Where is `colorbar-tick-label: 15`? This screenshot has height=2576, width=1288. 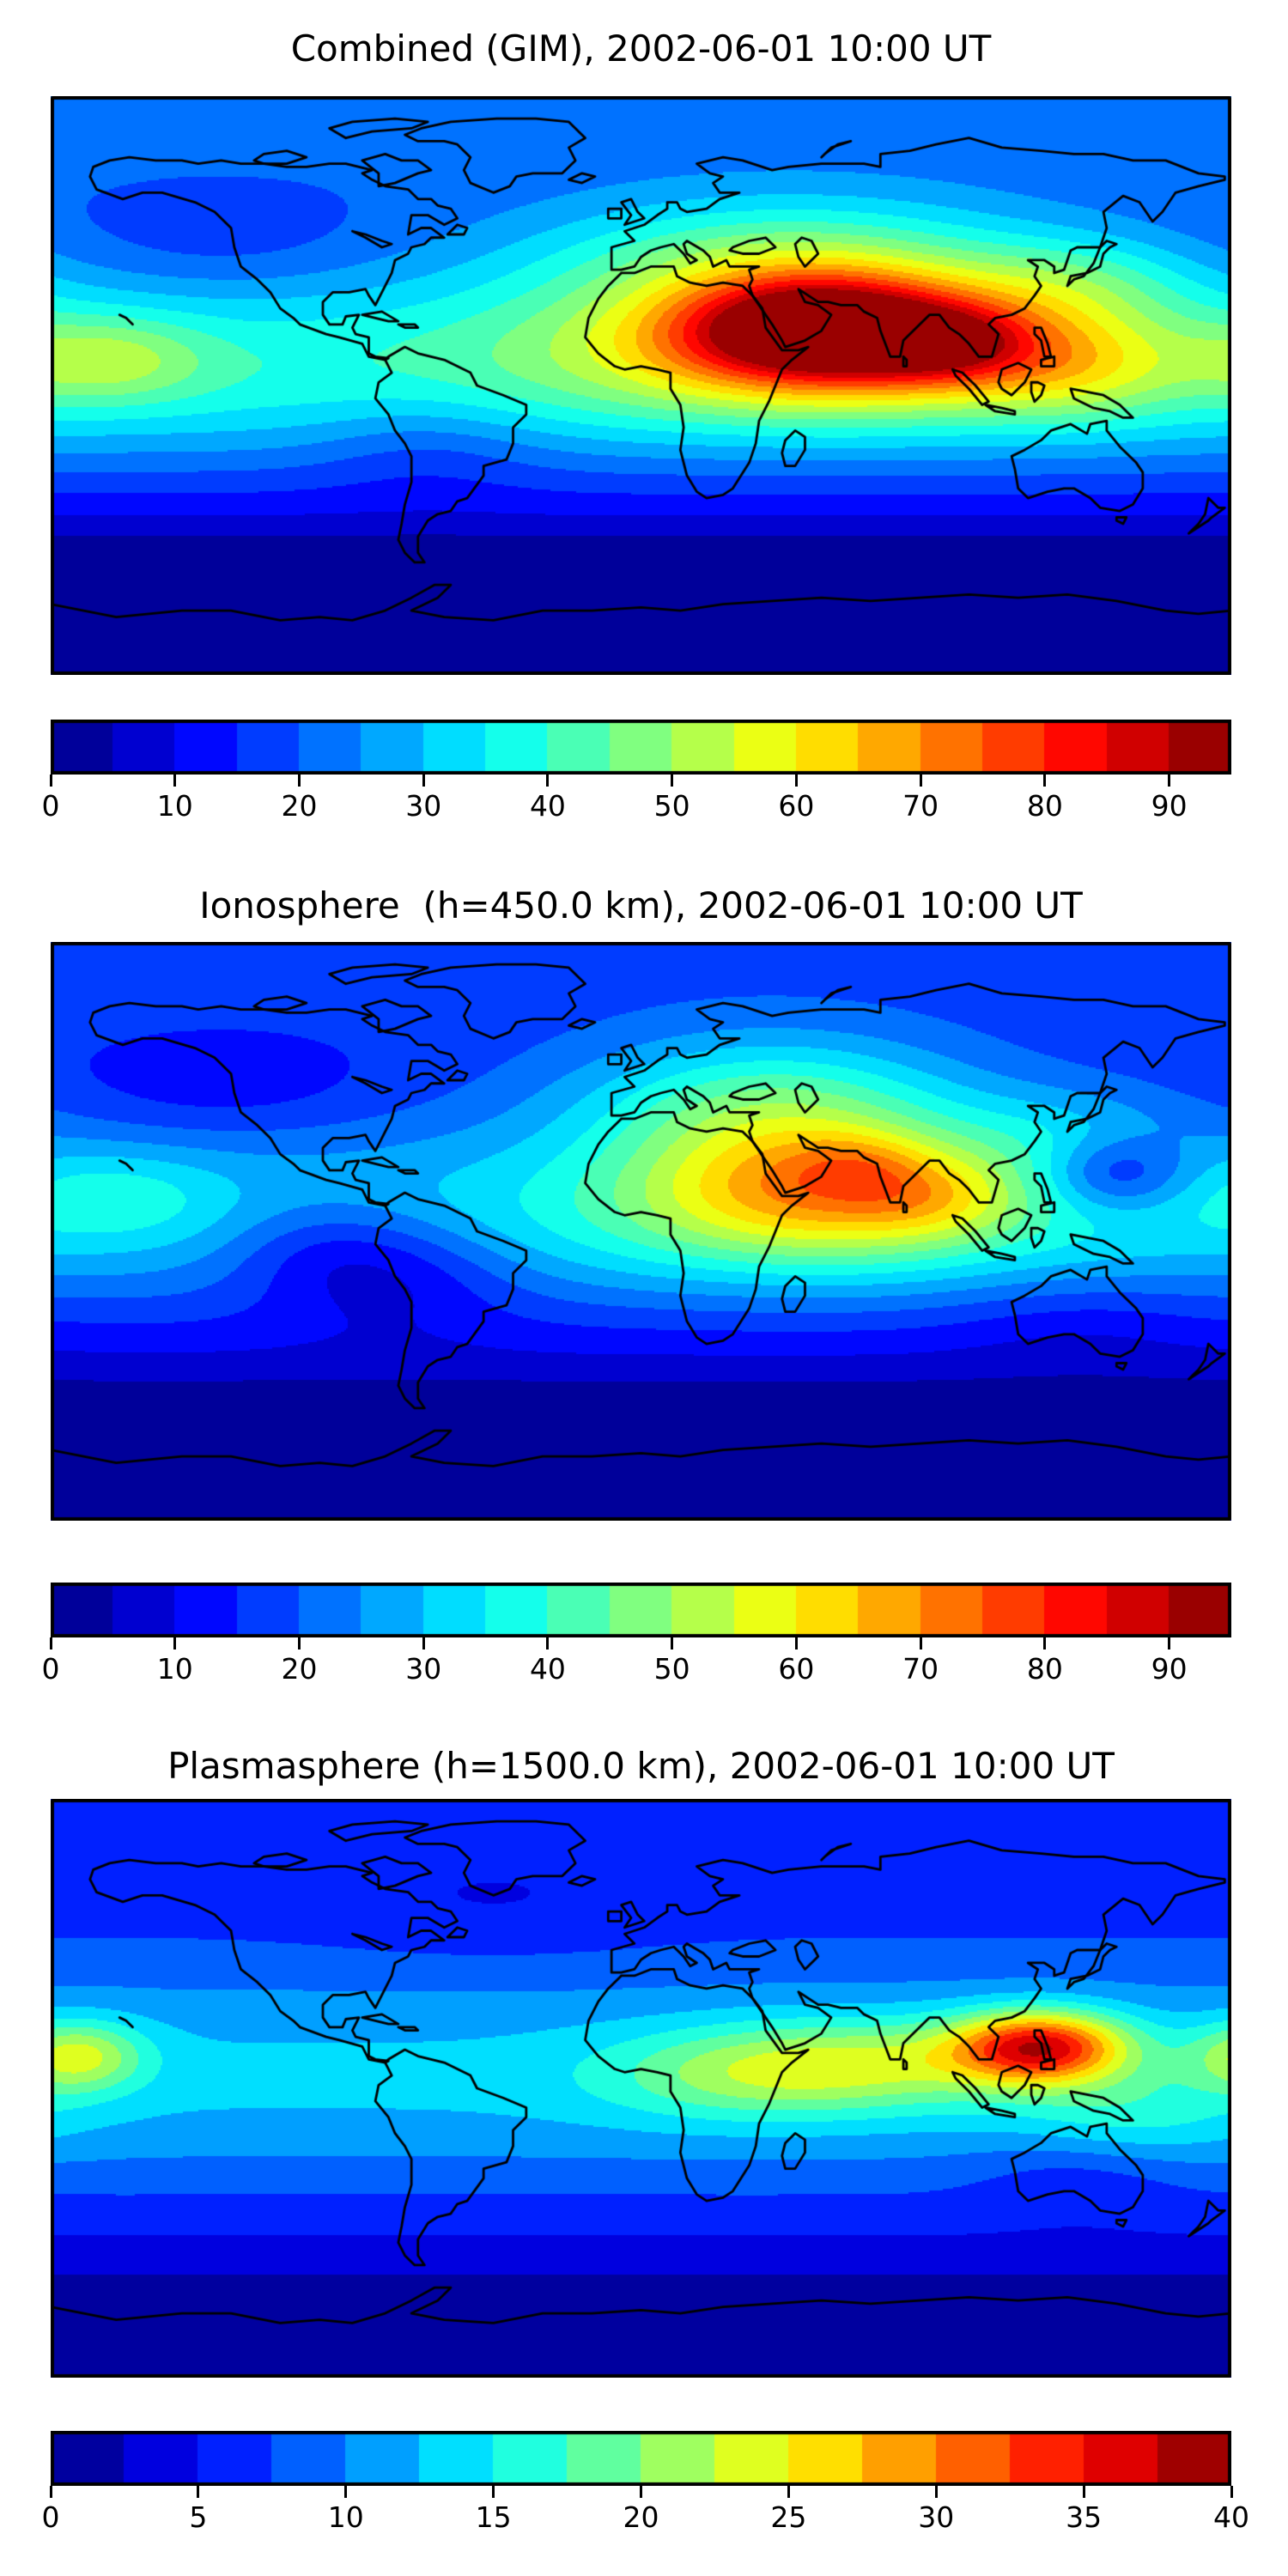 colorbar-tick-label: 15 is located at coordinates (494, 2517).